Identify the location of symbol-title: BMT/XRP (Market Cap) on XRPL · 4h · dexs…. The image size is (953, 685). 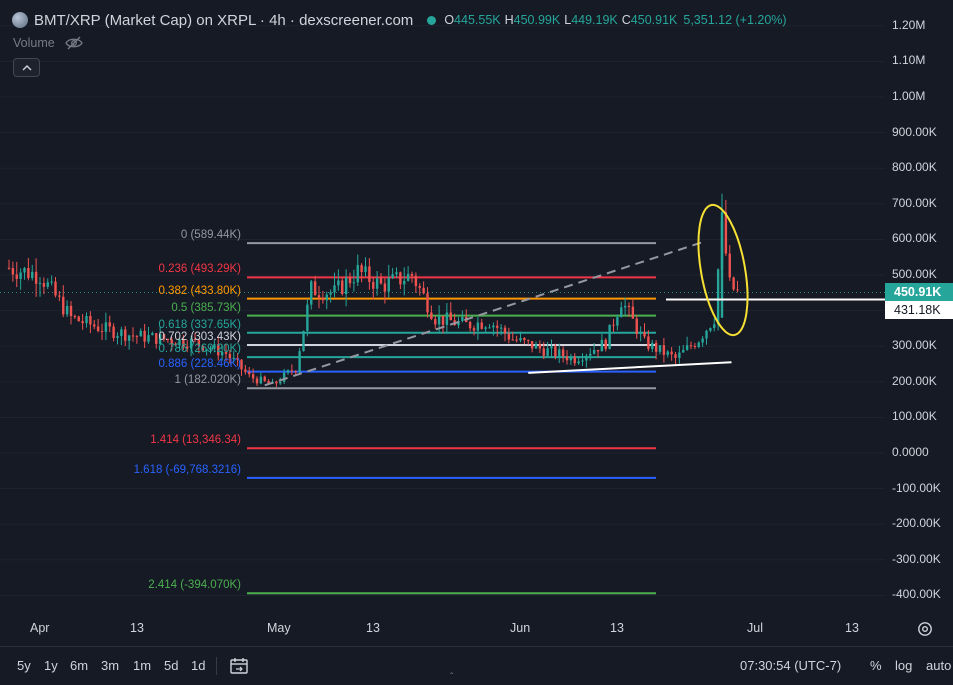
(224, 20).